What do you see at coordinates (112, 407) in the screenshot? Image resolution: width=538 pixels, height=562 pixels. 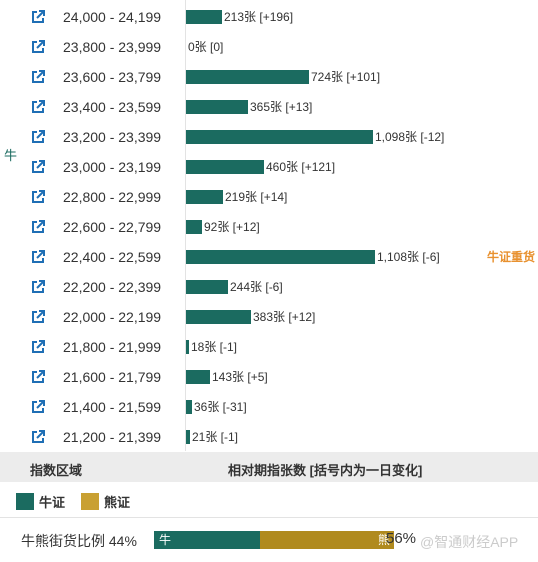 I see `tick-label: 21,400 - 21,599` at bounding box center [112, 407].